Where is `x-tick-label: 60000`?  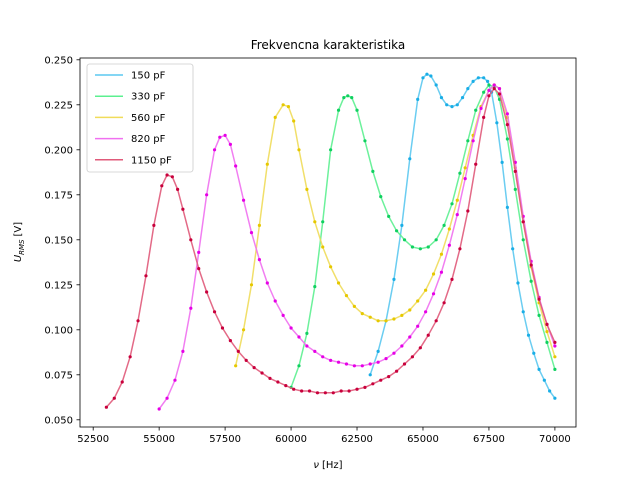
x-tick-label: 60000 is located at coordinates (291, 439).